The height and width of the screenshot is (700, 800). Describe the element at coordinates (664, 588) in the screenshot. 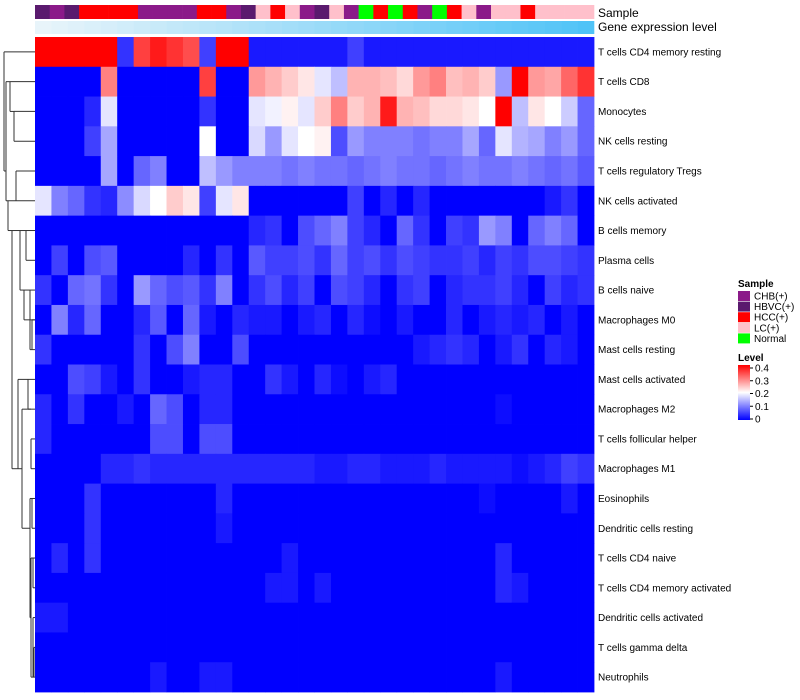

I see `row-label: T cells CD4 memory activated` at that location.